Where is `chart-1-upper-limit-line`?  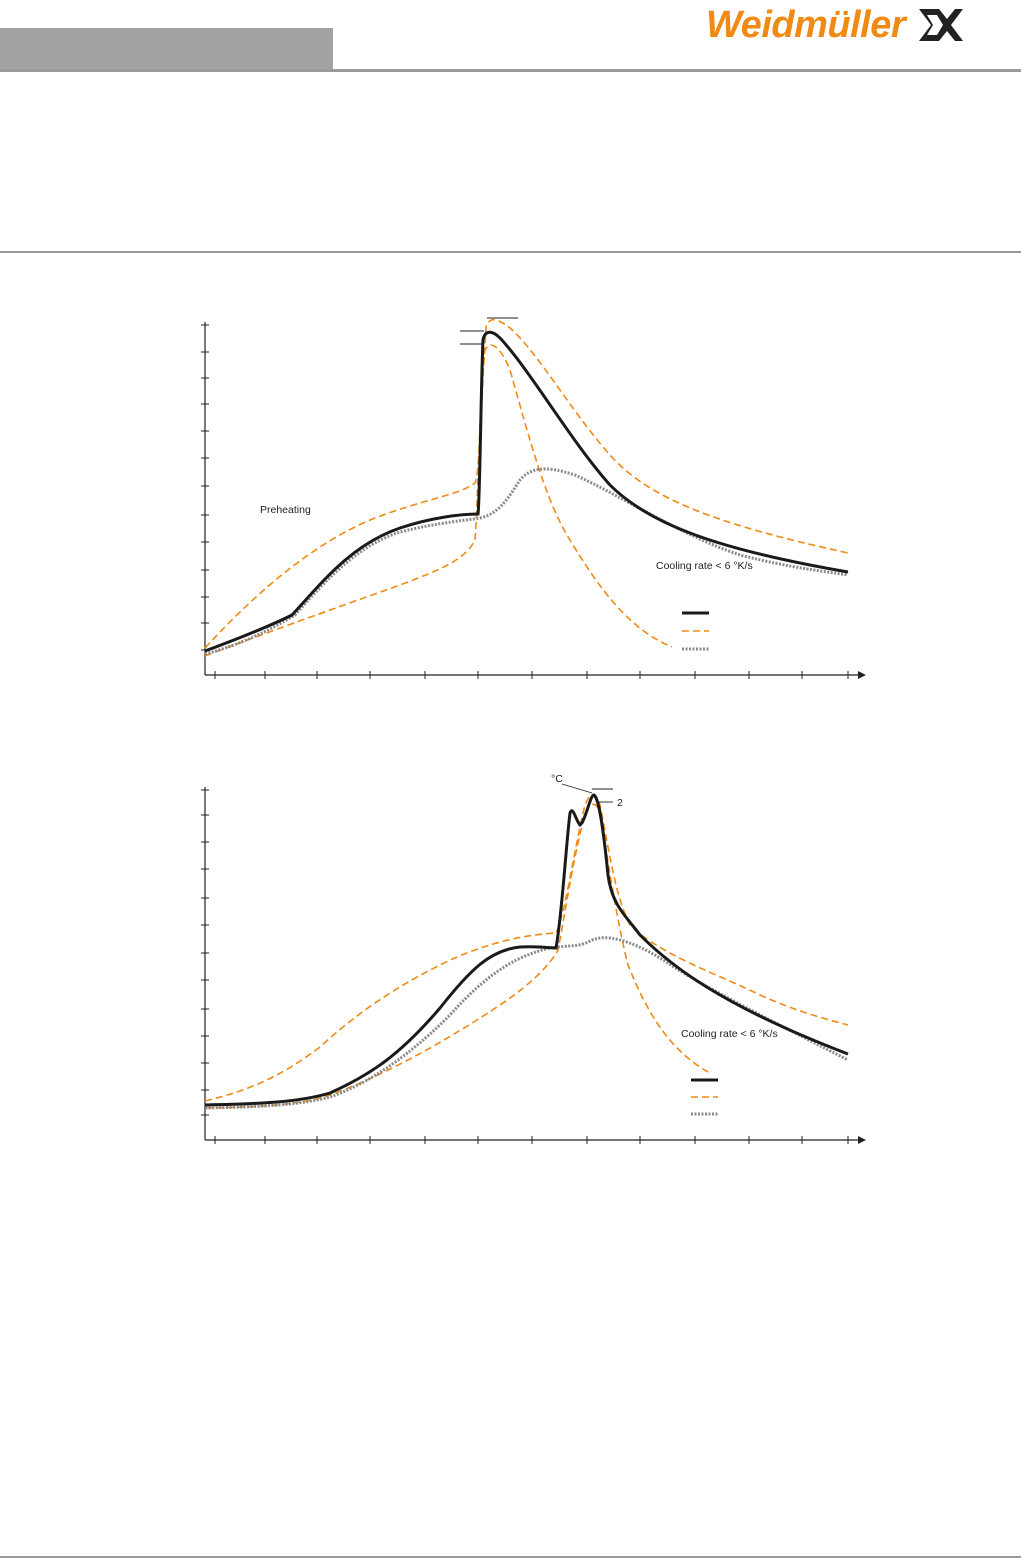
chart-1-upper-limit-line is located at coordinates (526, 483).